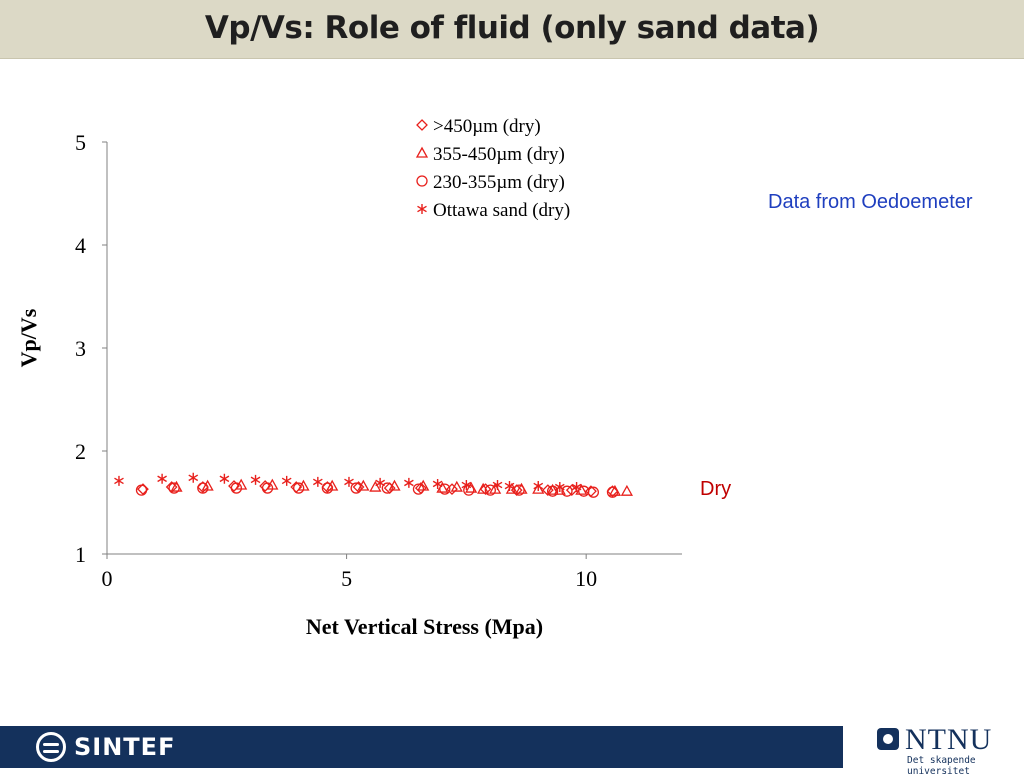  Describe the element at coordinates (422, 152) in the screenshot. I see `legend-marker-triangle` at that location.